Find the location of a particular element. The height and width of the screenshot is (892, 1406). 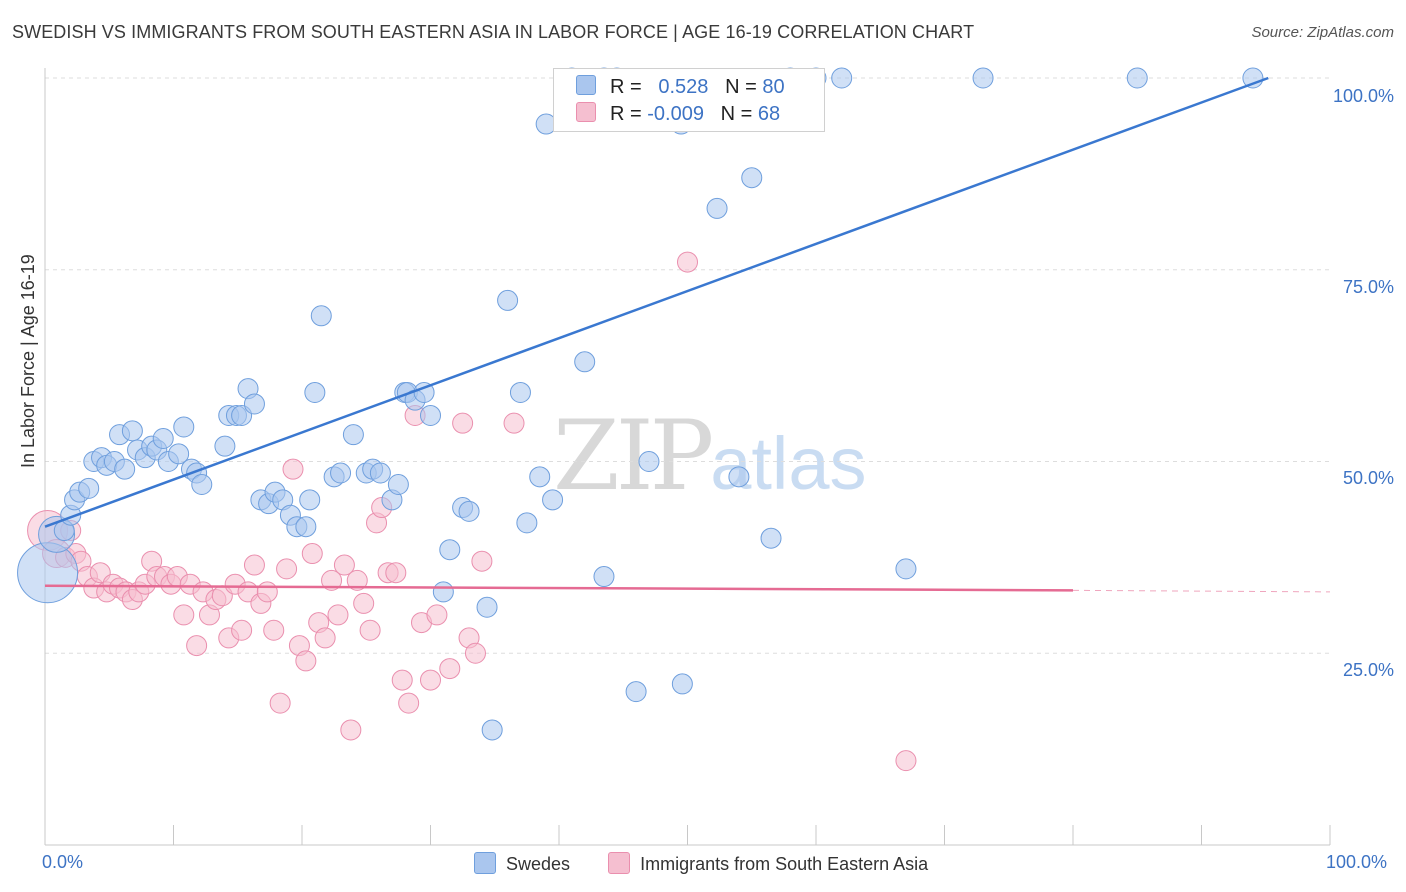

source-label: Source: ZipAtlas.com is located at coordinates (1322, 32).